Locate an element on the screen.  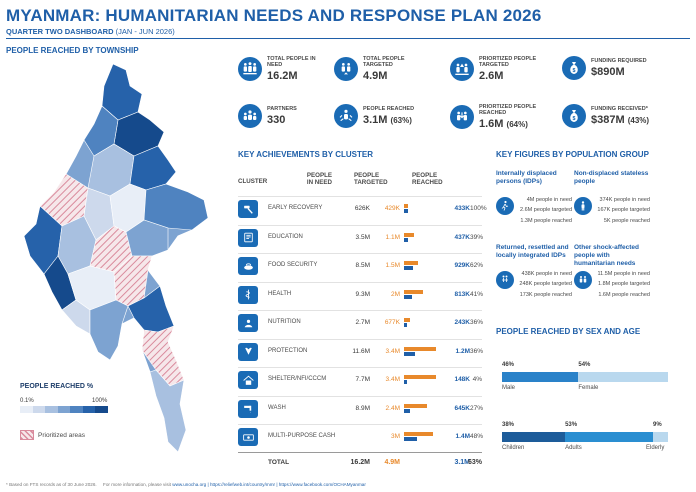
protection-icon-glyph is located at coordinates (248, 351).